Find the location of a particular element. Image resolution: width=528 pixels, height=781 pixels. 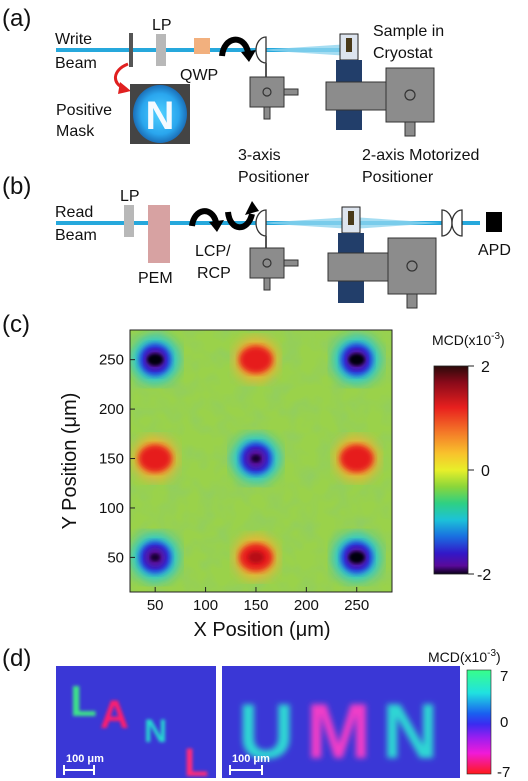

colorbar-d-tick-min: -7 is located at coordinates (503, 772).